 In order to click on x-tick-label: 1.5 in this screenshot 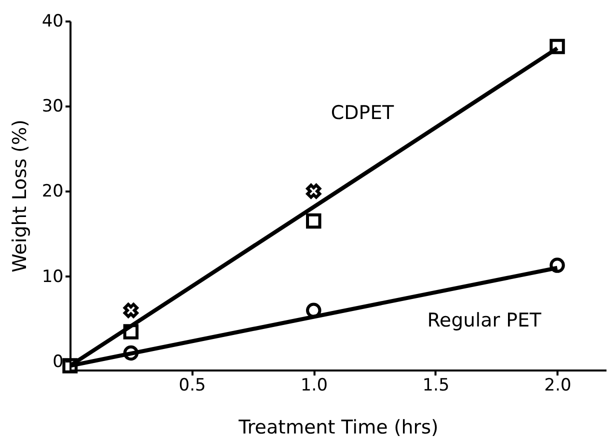, I will do `click(436, 386)`.